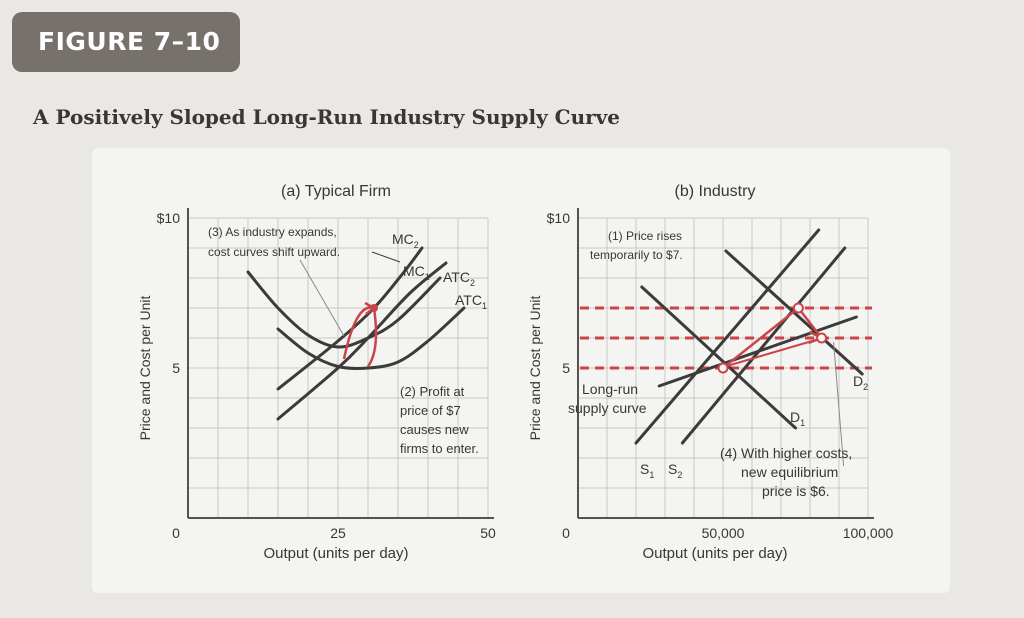  Describe the element at coordinates (386, 257) in the screenshot. I see `firm-annotation-cost-shift-leader` at that location.